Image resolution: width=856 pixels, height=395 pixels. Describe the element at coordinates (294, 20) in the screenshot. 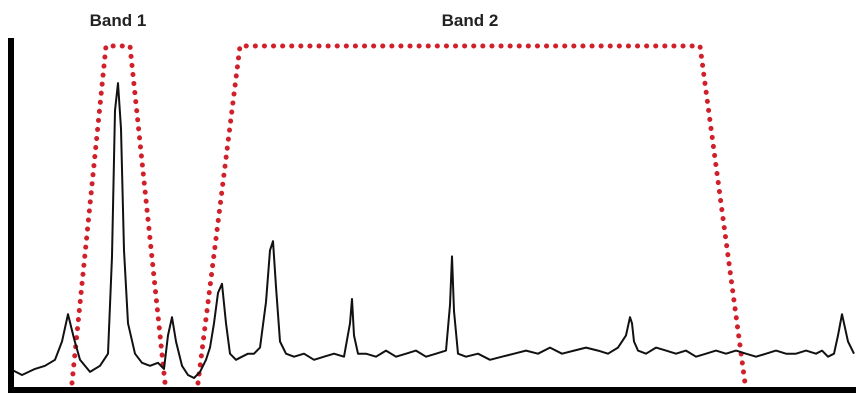

I see `band-labels: Band 1 Band 2` at that location.